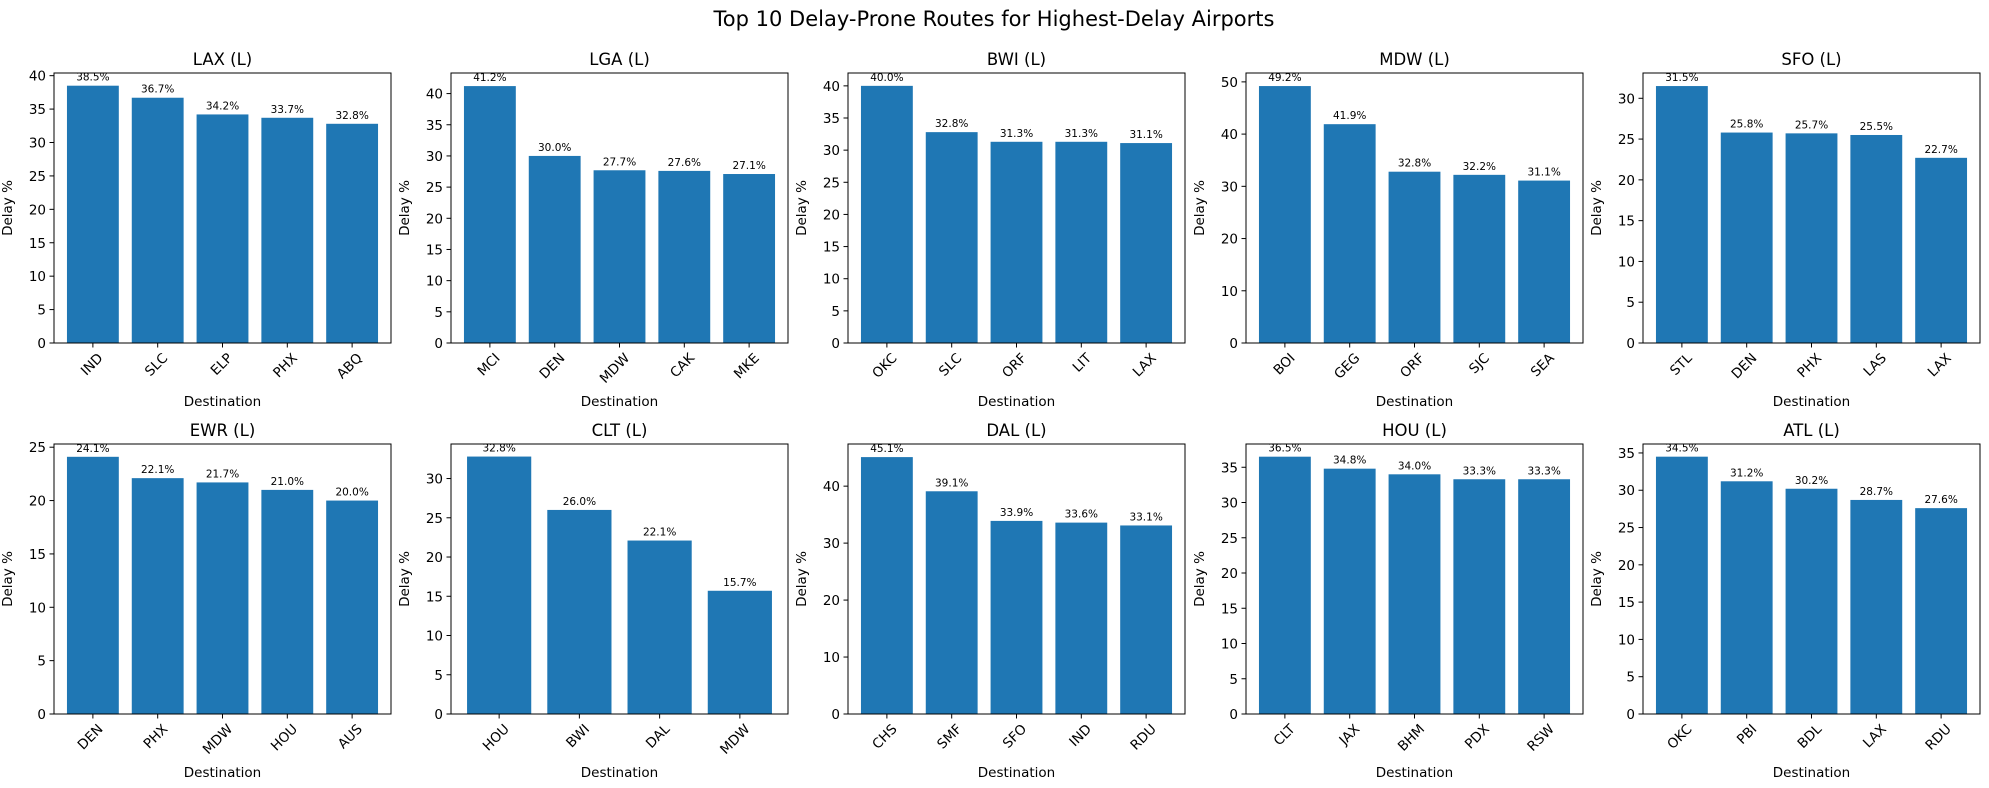  What do you see at coordinates (620, 430) in the screenshot?
I see `chart-title: CLT (L)` at bounding box center [620, 430].